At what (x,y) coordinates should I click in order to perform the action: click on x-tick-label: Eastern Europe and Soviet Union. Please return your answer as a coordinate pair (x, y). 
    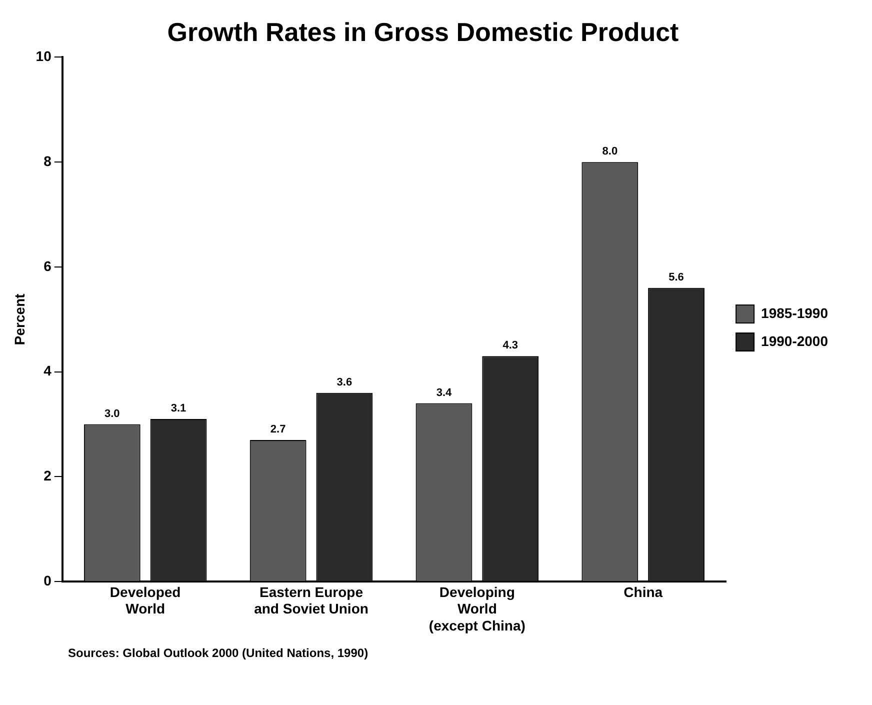
    Looking at the image, I should click on (311, 600).